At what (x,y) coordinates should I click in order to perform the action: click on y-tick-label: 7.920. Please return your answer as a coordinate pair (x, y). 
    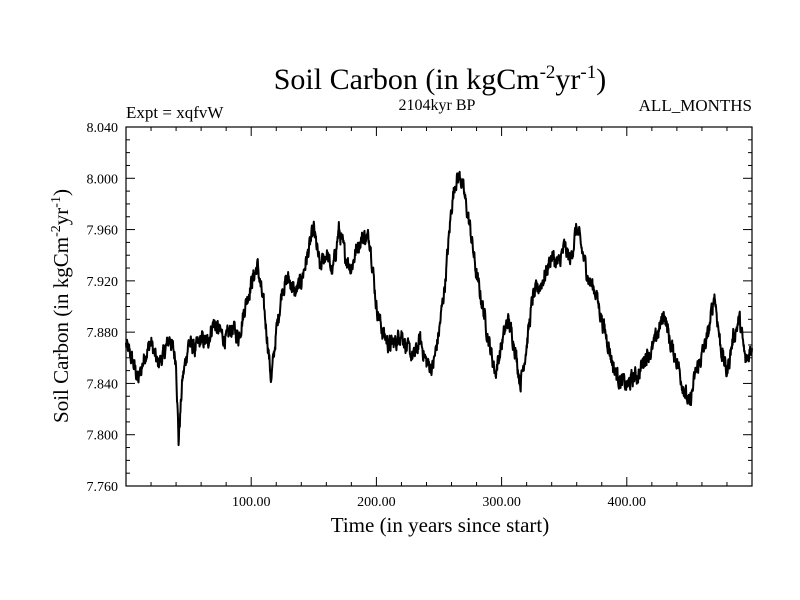
    Looking at the image, I should click on (103, 282).